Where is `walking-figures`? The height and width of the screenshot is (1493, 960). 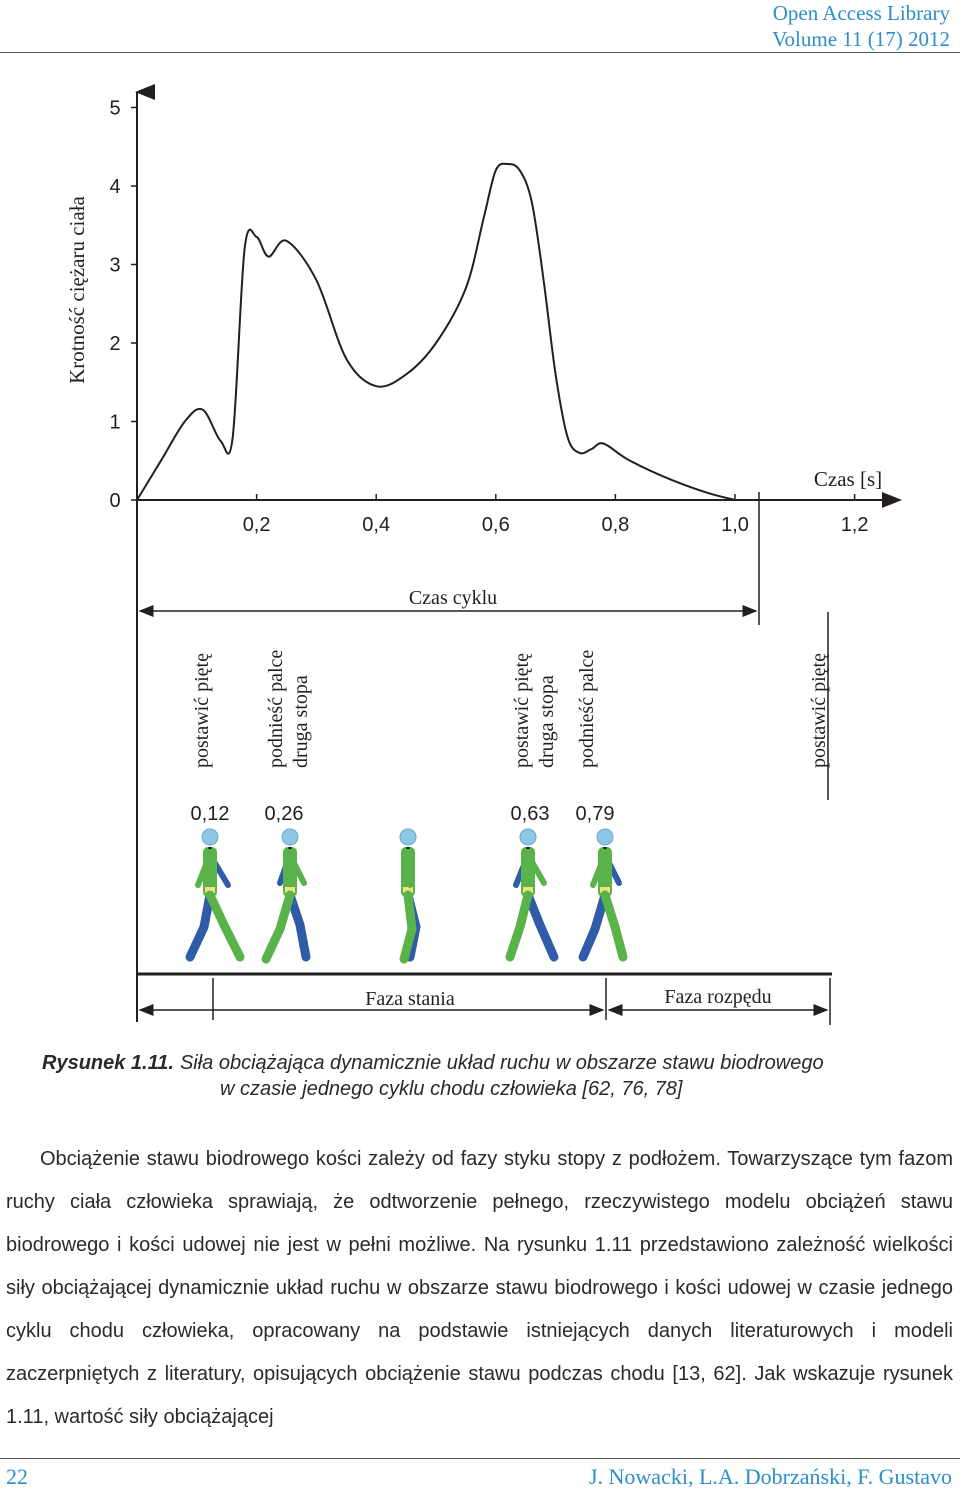
walking-figures is located at coordinates (406, 896).